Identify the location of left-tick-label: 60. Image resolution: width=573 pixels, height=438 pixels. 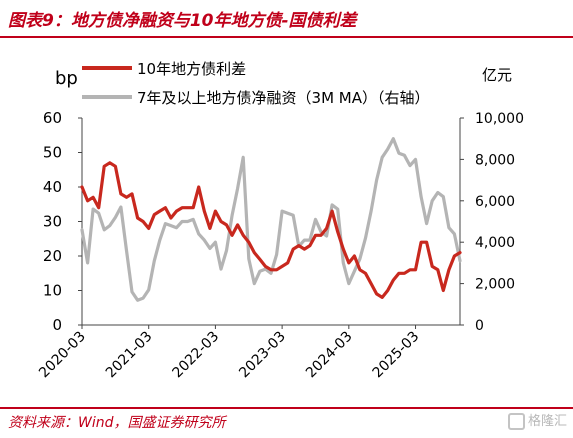
(52, 118).